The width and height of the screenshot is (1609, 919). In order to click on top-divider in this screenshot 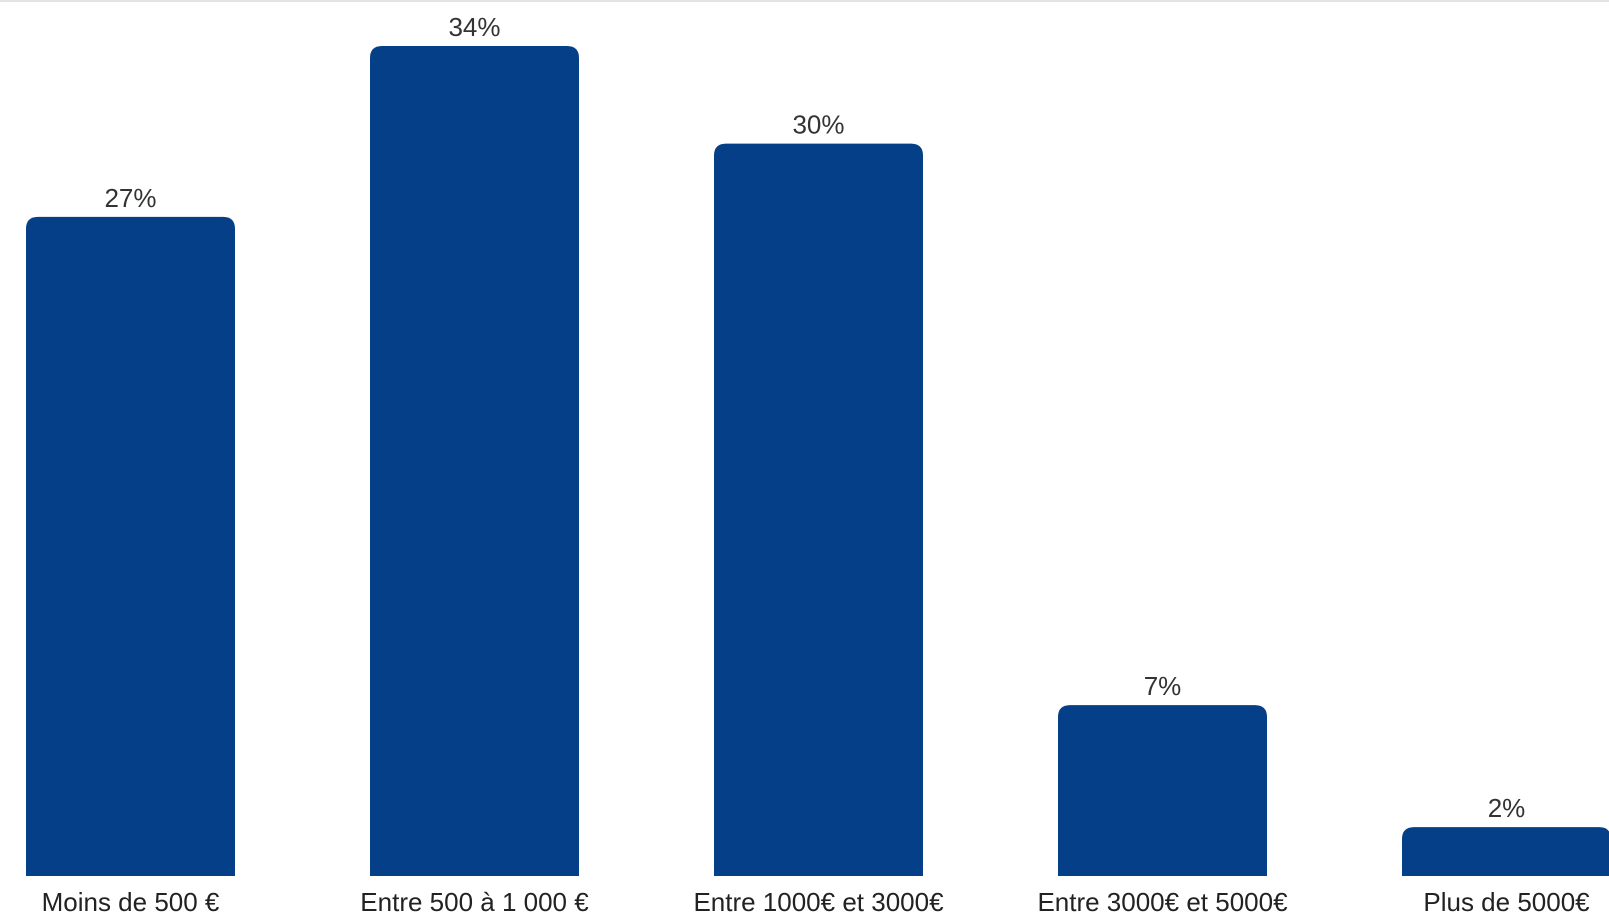, I will do `click(804, 1)`.